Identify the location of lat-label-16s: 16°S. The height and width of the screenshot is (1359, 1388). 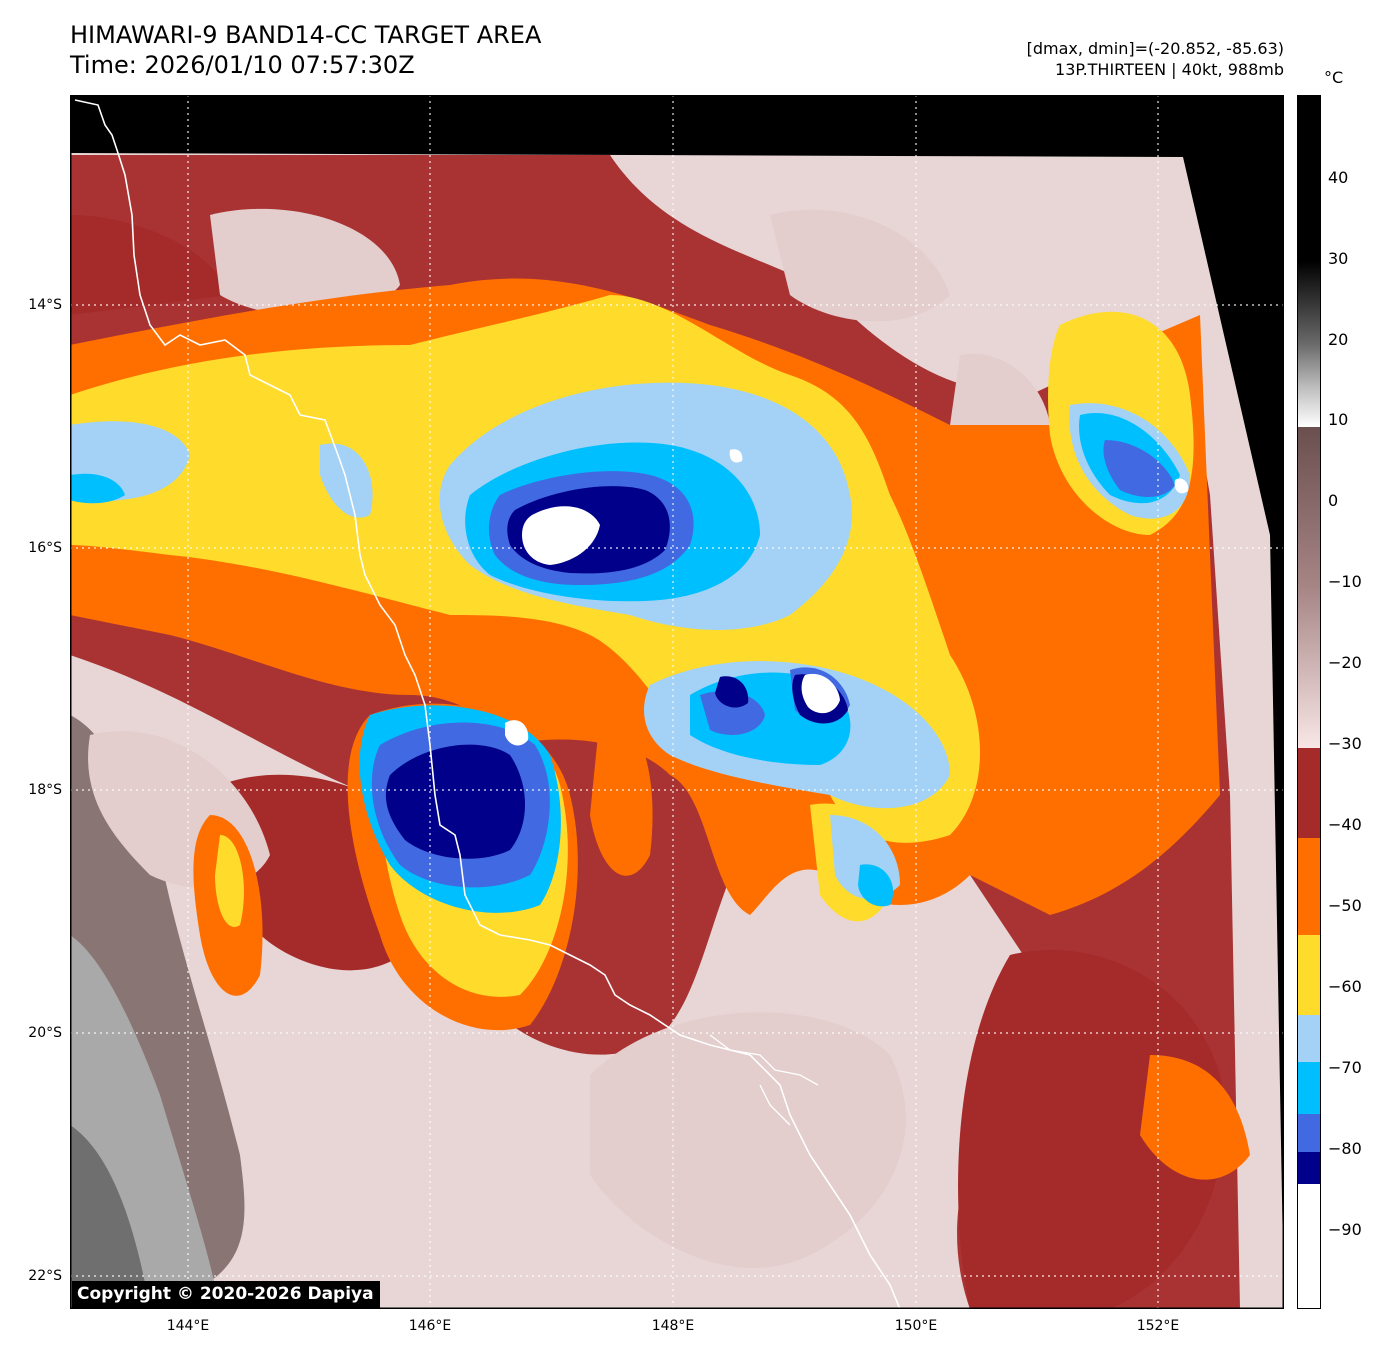
(45, 548).